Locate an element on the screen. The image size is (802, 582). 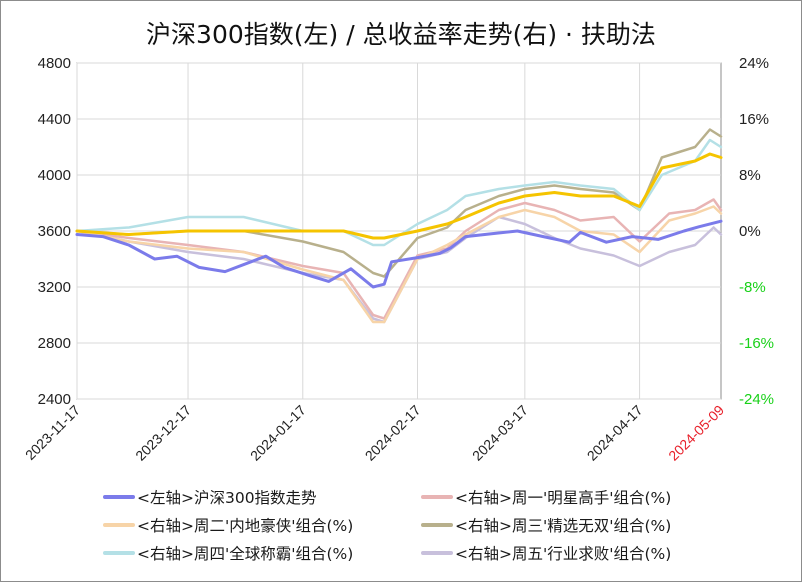
x-tick-label: 2024-01-17 is located at coordinates (278, 433).